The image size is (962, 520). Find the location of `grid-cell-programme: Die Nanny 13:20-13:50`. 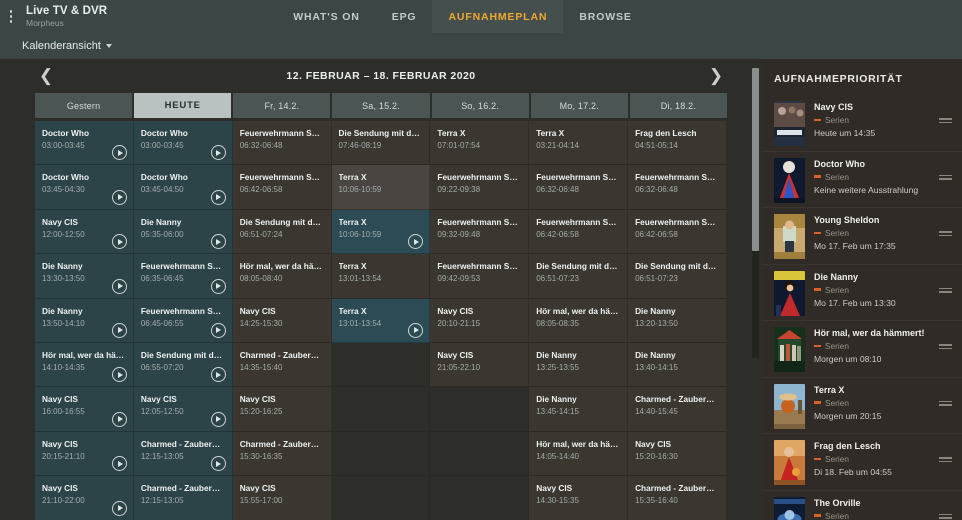

grid-cell-programme: Die Nanny 13:20-13:50 is located at coordinates (677, 320).